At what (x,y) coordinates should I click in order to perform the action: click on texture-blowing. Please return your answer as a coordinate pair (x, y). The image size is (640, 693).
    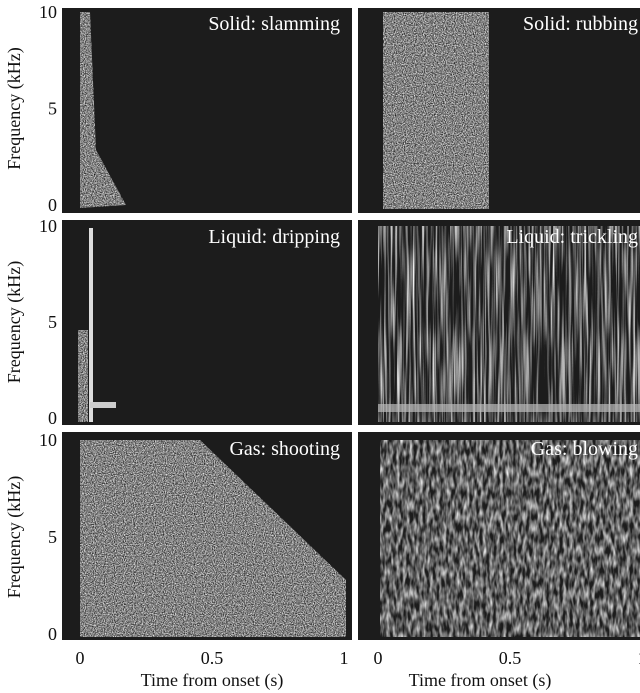
    Looking at the image, I should click on (510, 538).